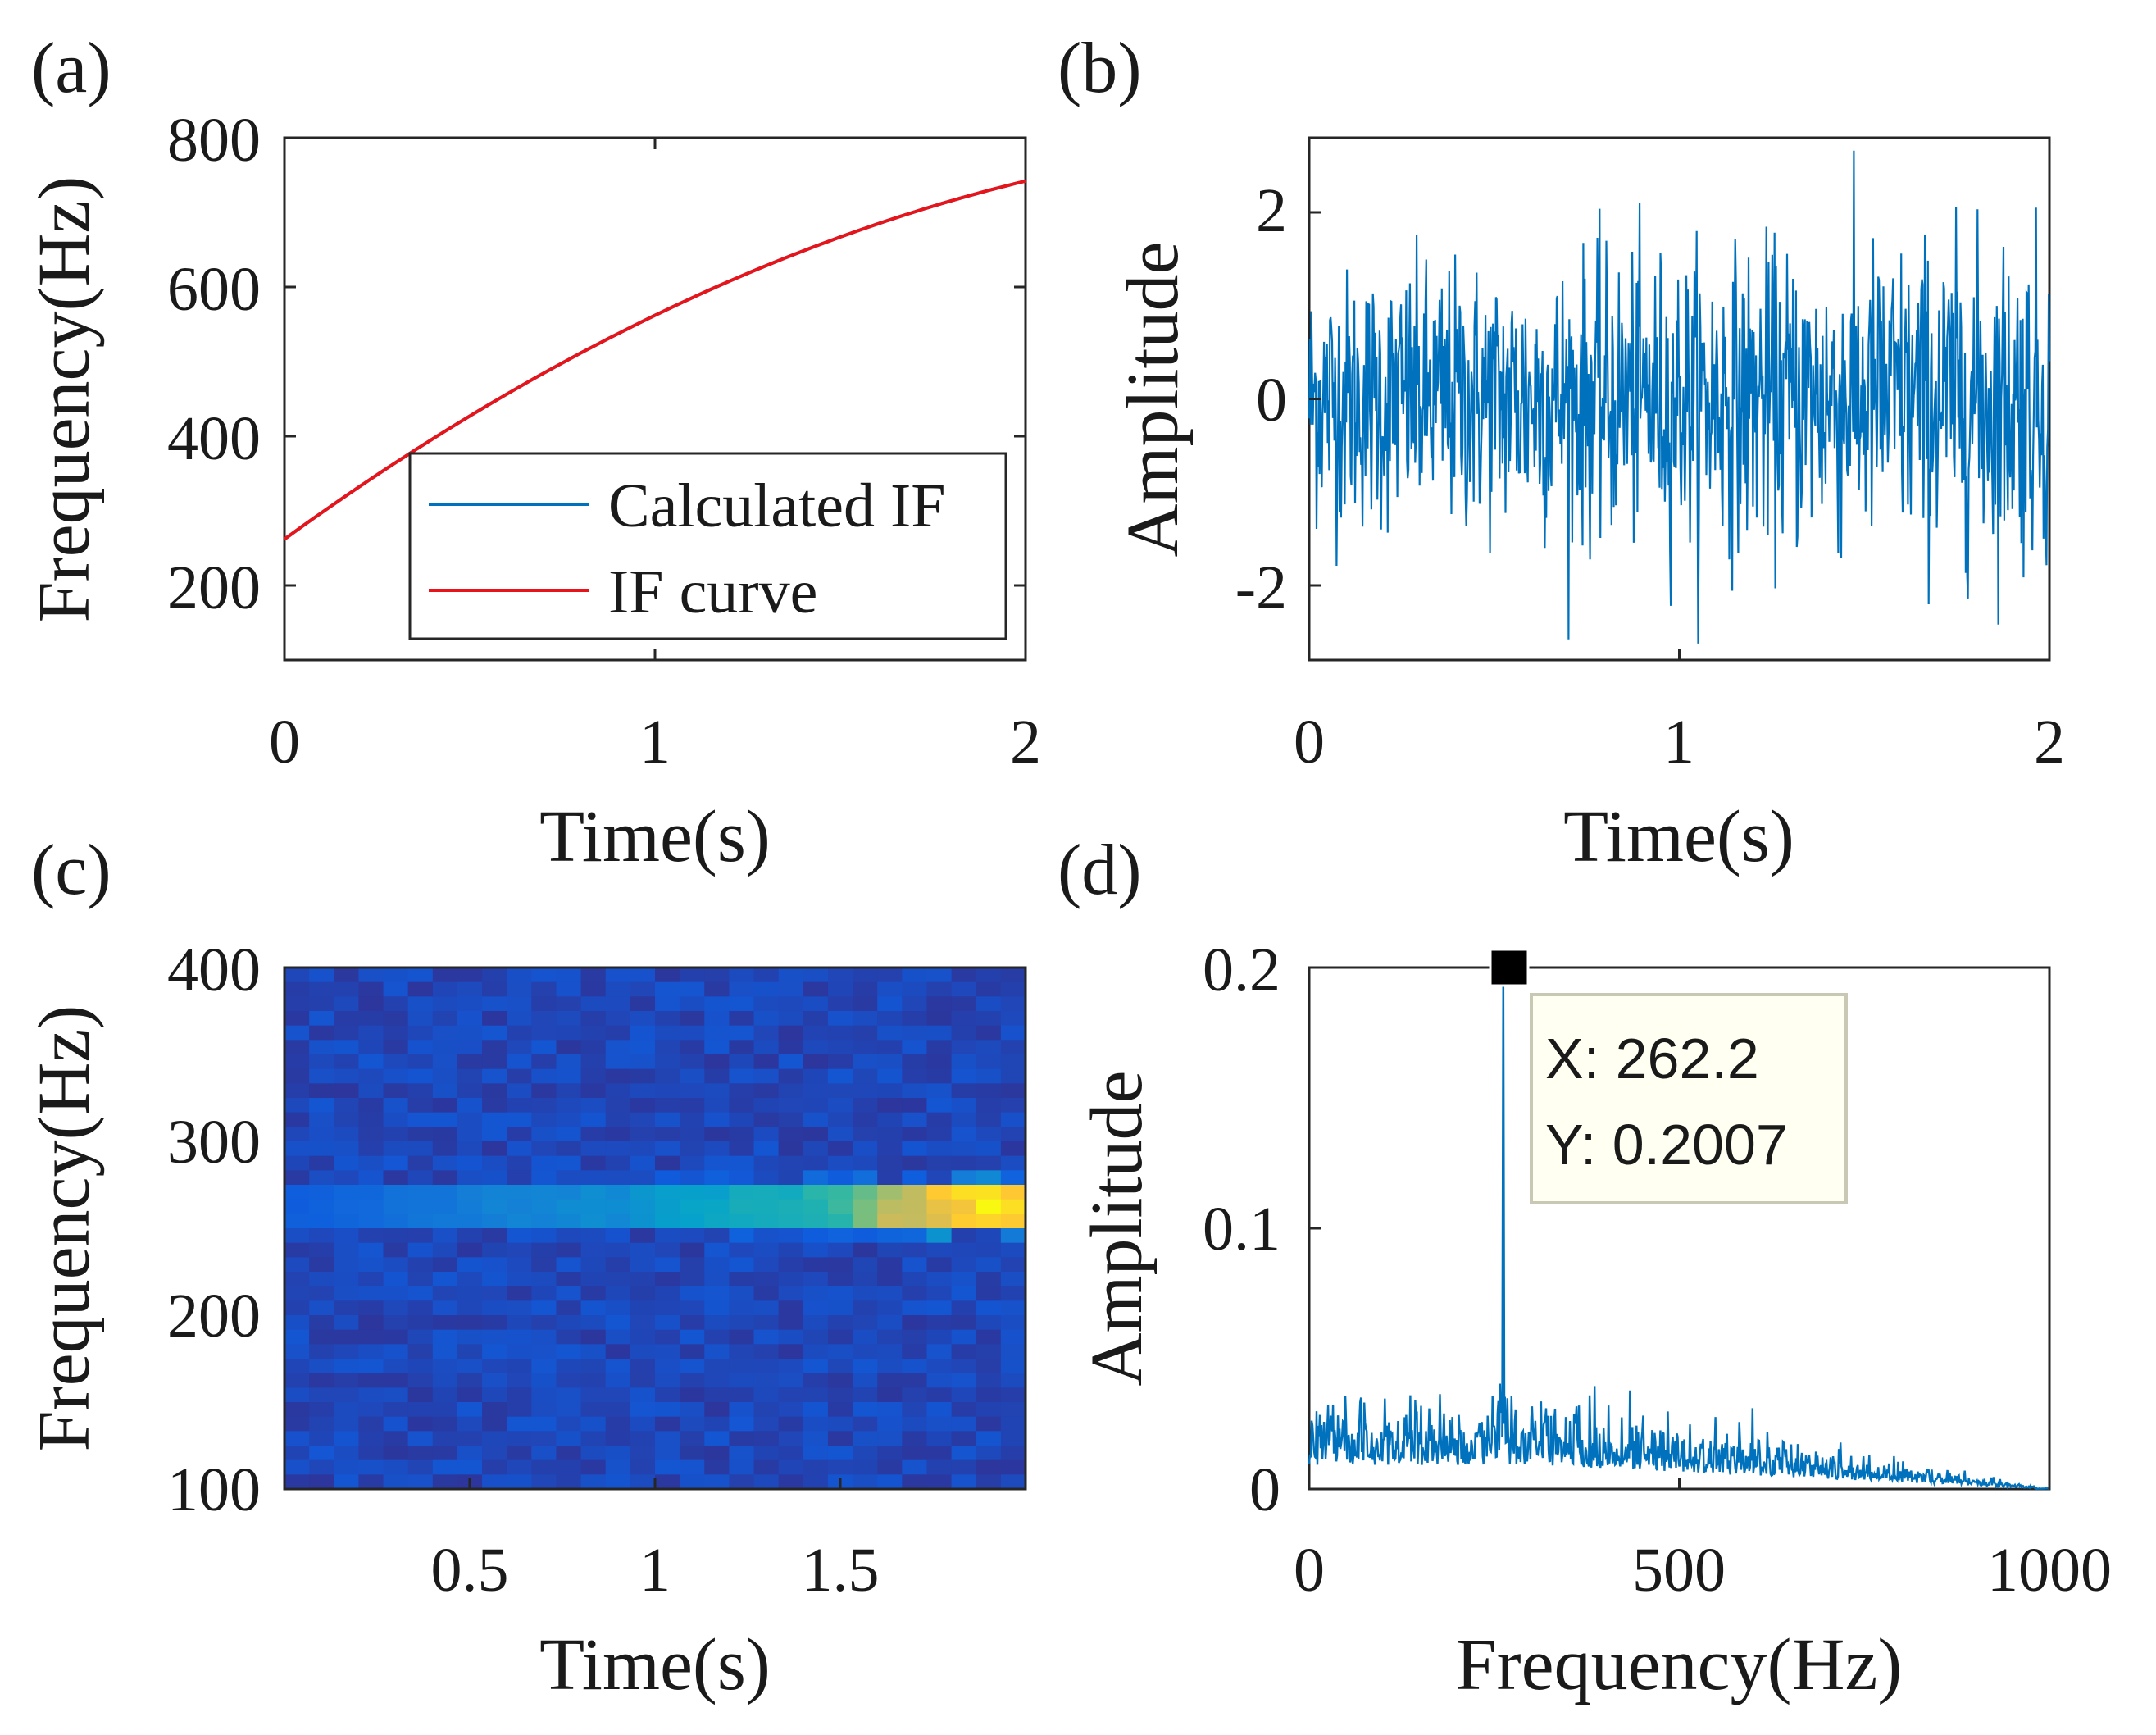 This screenshot has width=2156, height=1735. What do you see at coordinates (1309, 1570) in the screenshot?
I see `panel-d-xtick: 0` at bounding box center [1309, 1570].